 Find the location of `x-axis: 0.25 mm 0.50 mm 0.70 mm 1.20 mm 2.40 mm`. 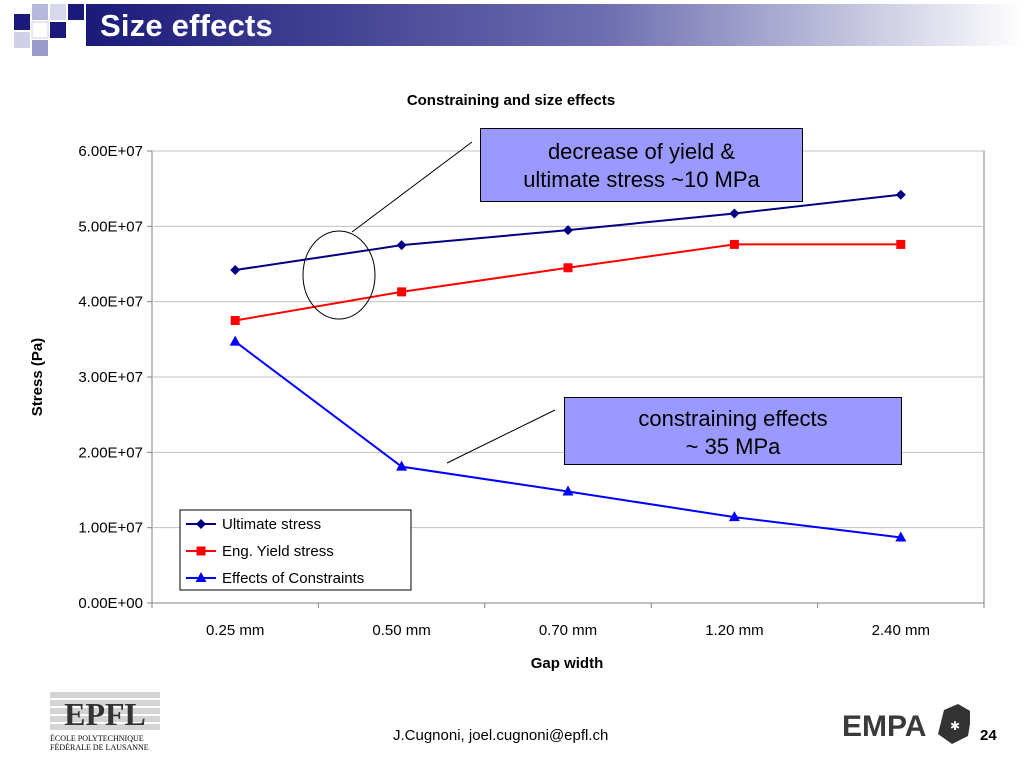

x-axis: 0.25 mm 0.50 mm 0.70 mm 1.20 mm 2.40 mm is located at coordinates (568, 621).